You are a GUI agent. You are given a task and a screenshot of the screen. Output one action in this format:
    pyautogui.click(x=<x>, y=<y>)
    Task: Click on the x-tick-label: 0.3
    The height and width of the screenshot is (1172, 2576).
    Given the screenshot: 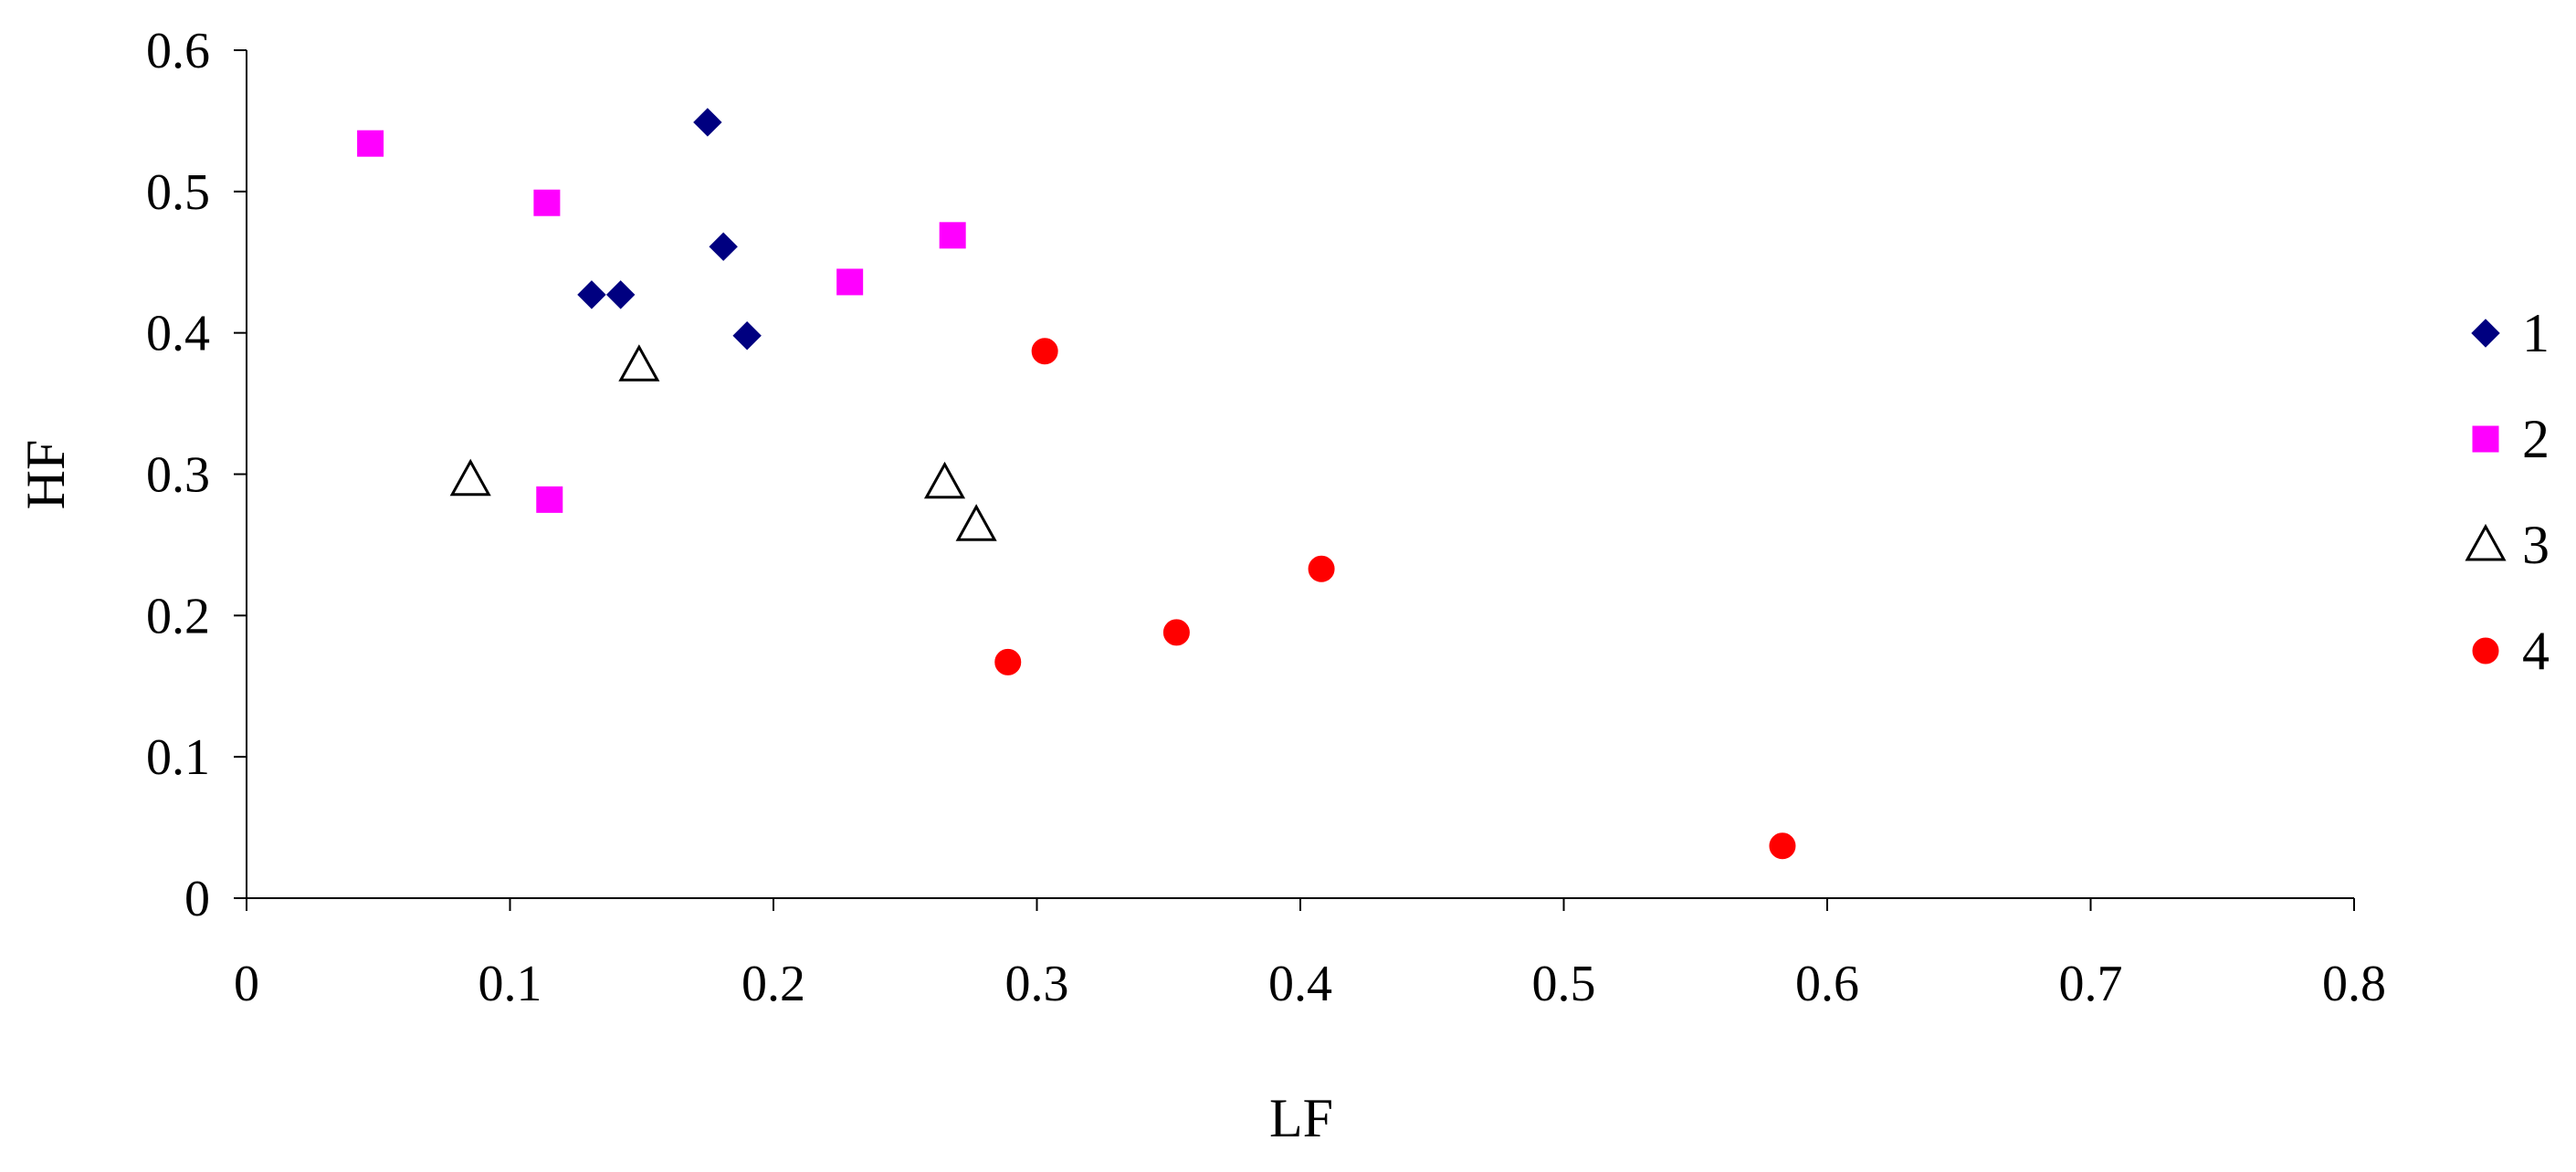 What is the action you would take?
    pyautogui.click(x=1037, y=984)
    